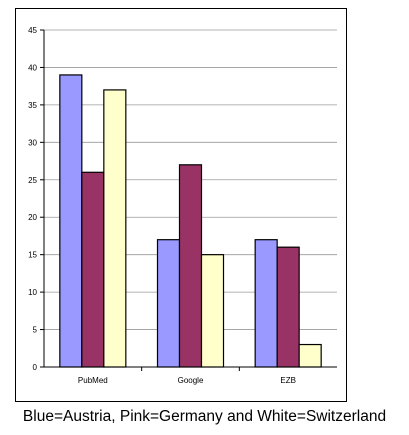 This screenshot has height=435, width=409. Describe the element at coordinates (32, 67) in the screenshot. I see `y-tick-label: 40` at that location.